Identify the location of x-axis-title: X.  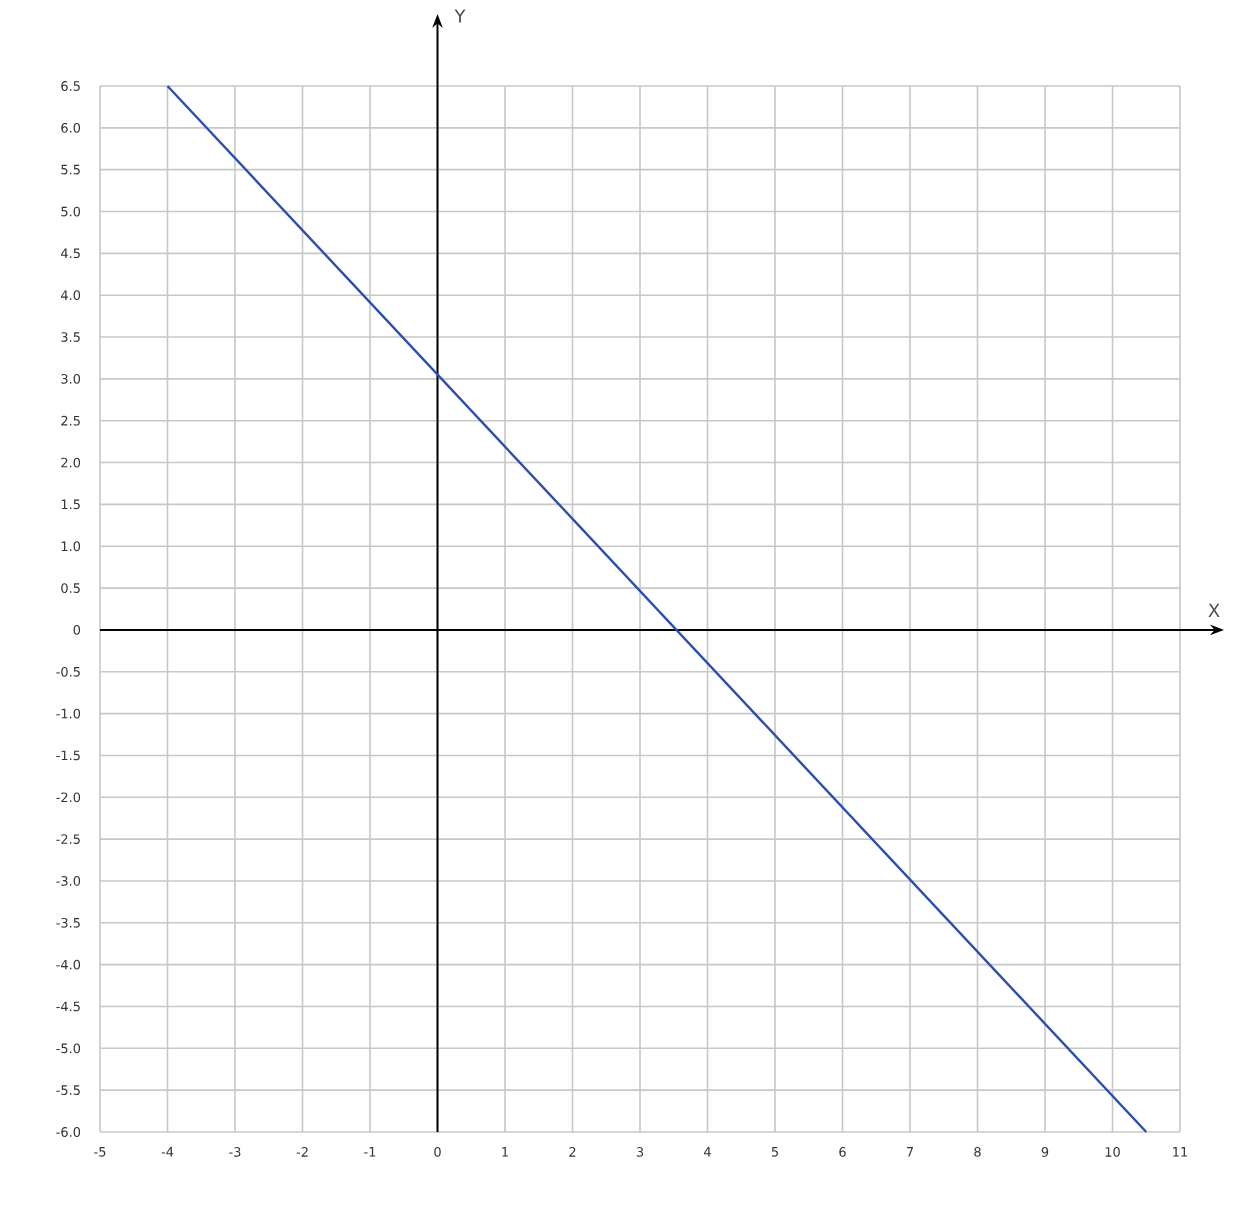
(1214, 610).